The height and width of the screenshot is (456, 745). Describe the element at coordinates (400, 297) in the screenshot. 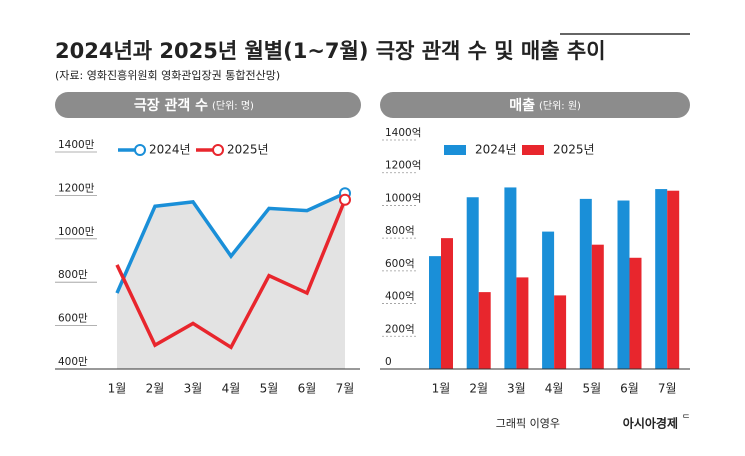

I see `y-tick-label: 400억` at that location.